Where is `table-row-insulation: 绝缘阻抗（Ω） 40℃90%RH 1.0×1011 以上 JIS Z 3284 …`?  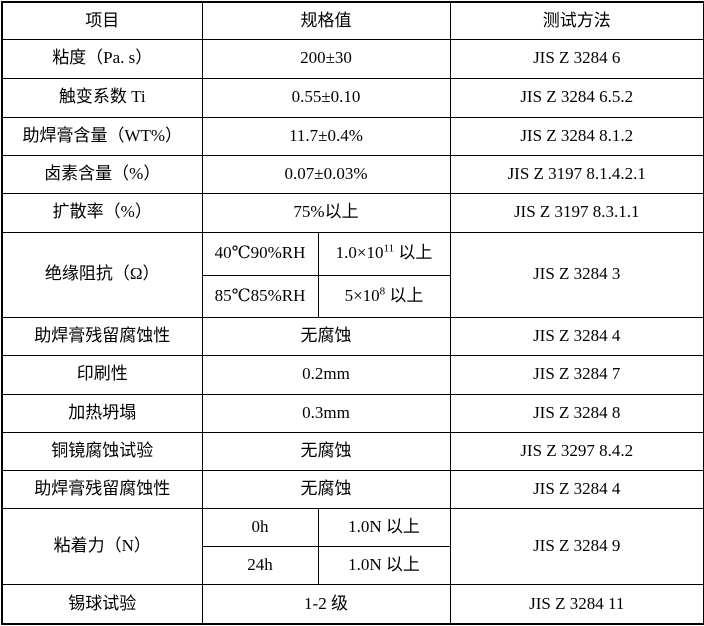 table-row-insulation: 绝缘阻抗（Ω） 40℃90%RH 1.0×1011 以上 JIS Z 3284 … is located at coordinates (352, 274).